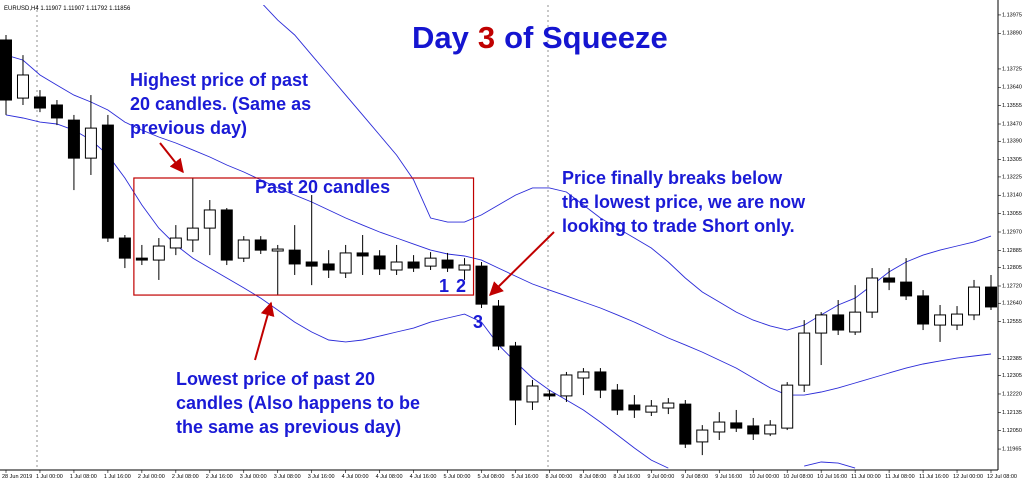  Describe the element at coordinates (586, 37) in the screenshot. I see `title-text: of Squeeze` at that location.